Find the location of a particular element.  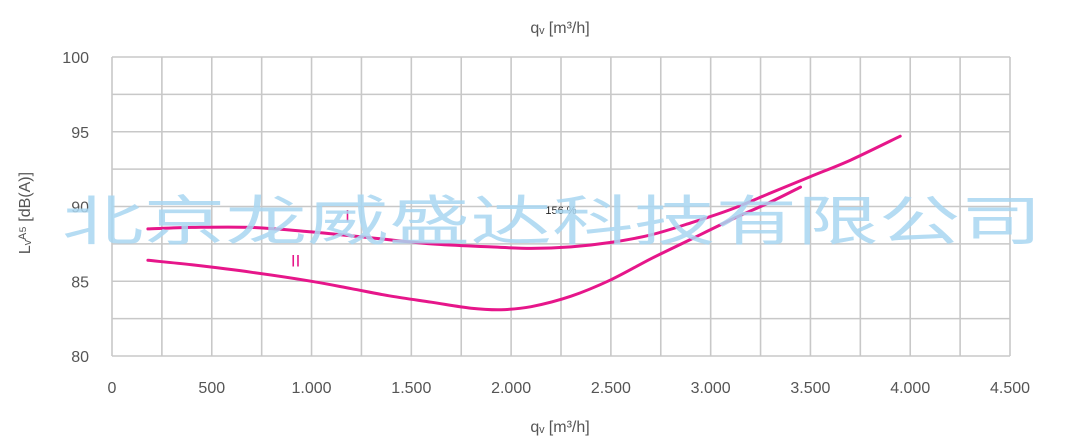

series-label-layer: III is located at coordinates (320, 238).